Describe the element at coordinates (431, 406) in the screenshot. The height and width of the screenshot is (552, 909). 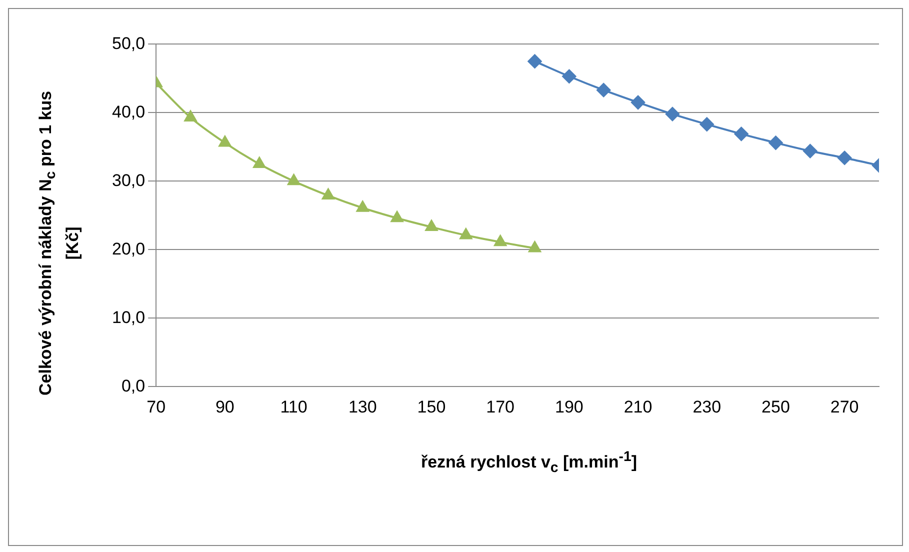
I see `x-tick-label: 150` at that location.